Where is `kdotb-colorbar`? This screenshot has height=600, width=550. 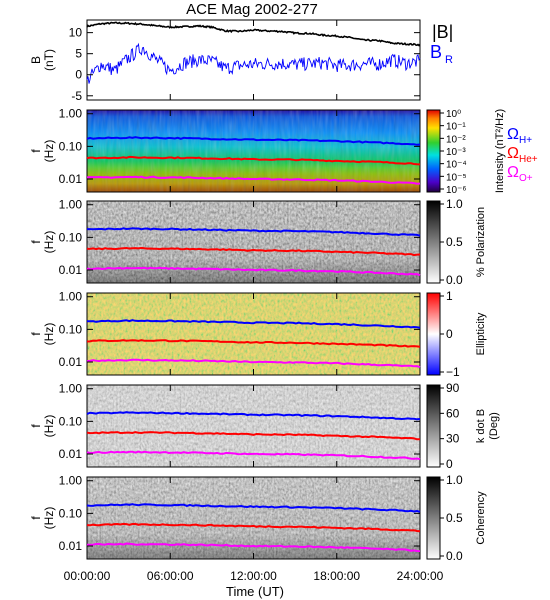 kdotb-colorbar is located at coordinates (433, 426).